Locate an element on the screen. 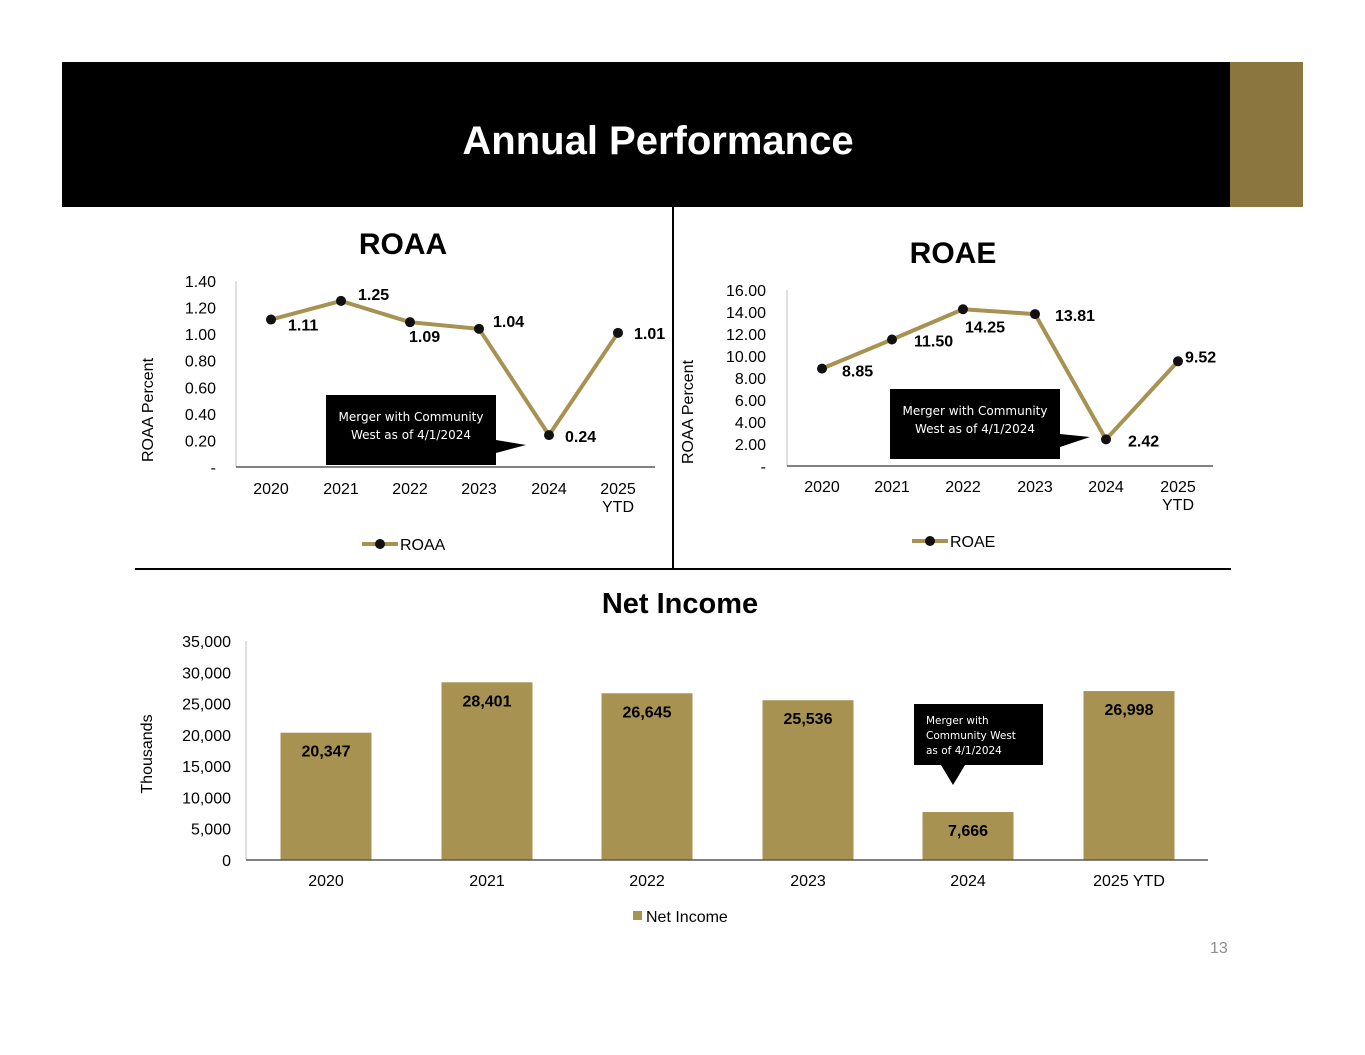 This screenshot has width=1365, height=1055. net-income-annotation-box is located at coordinates (978, 744).